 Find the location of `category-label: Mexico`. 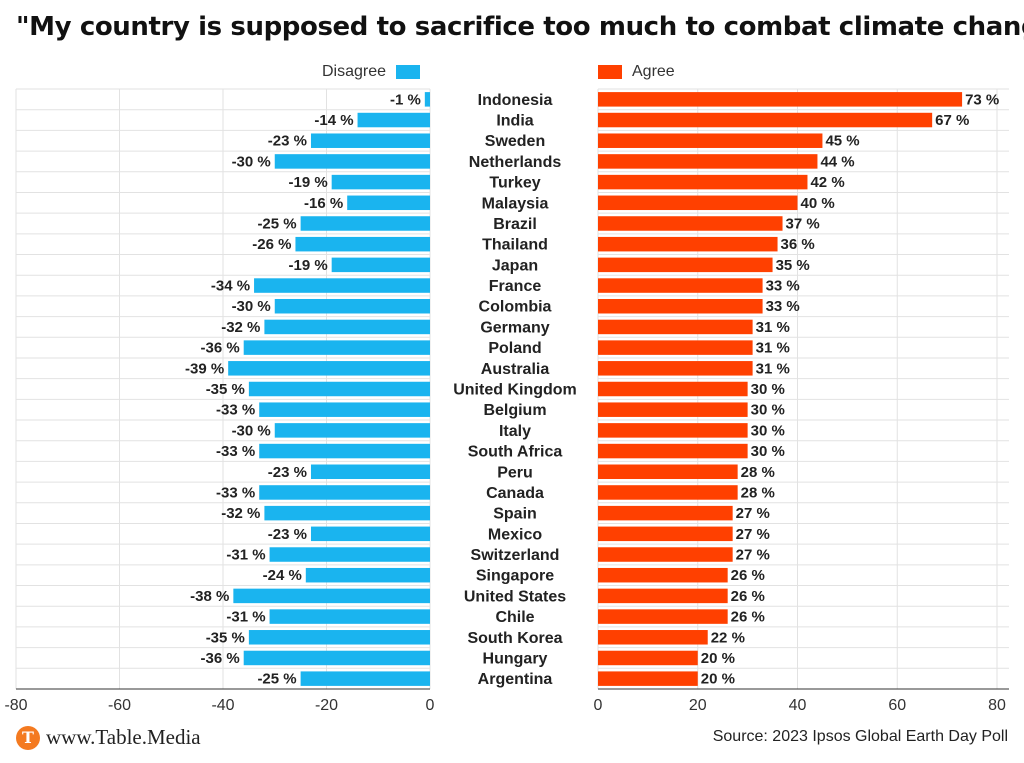

category-label: Mexico is located at coordinates (515, 534).